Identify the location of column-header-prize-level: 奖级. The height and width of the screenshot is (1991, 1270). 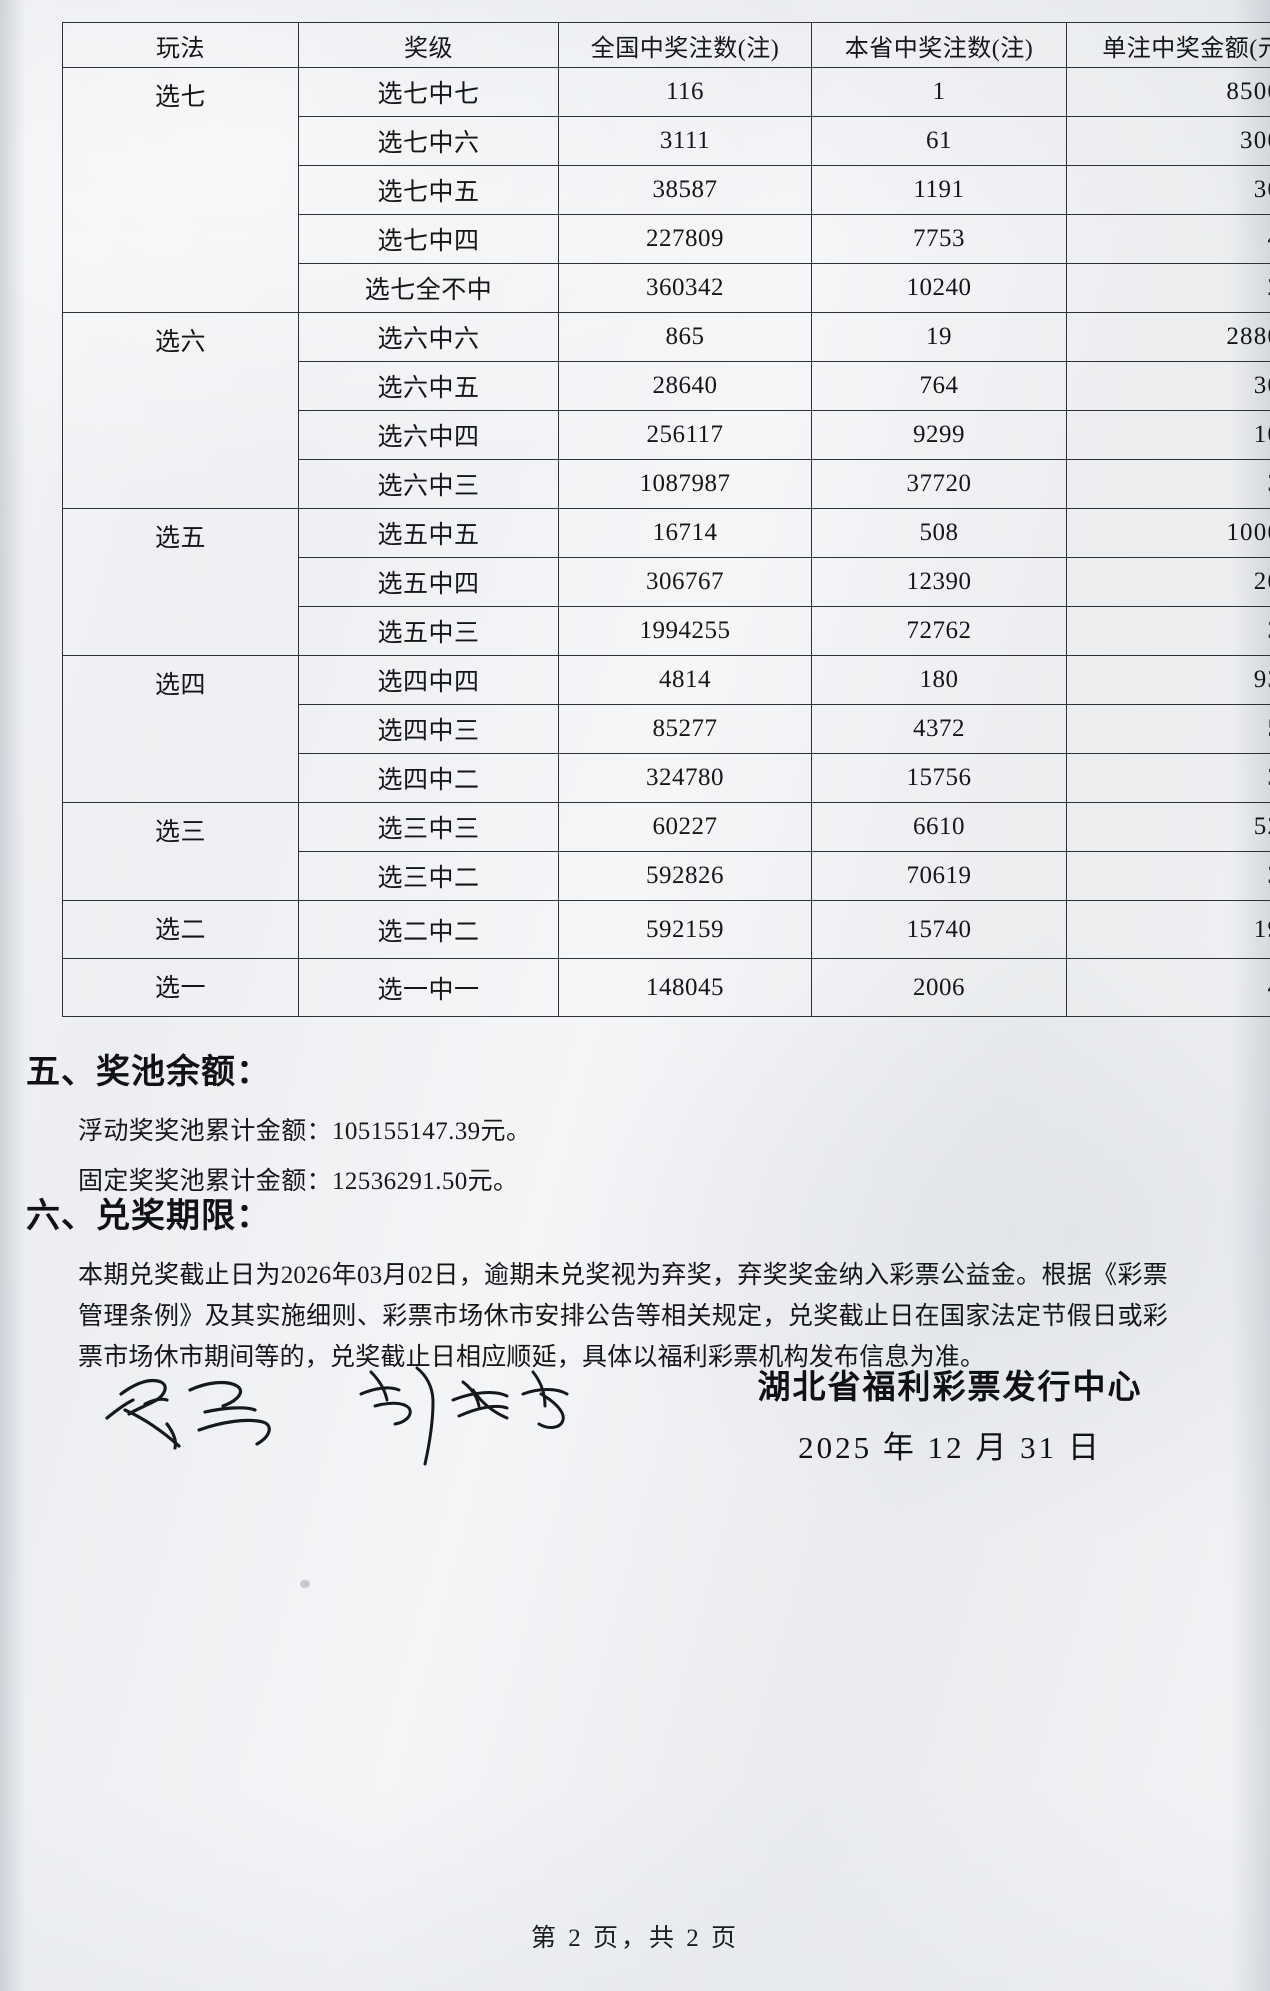
(428, 45).